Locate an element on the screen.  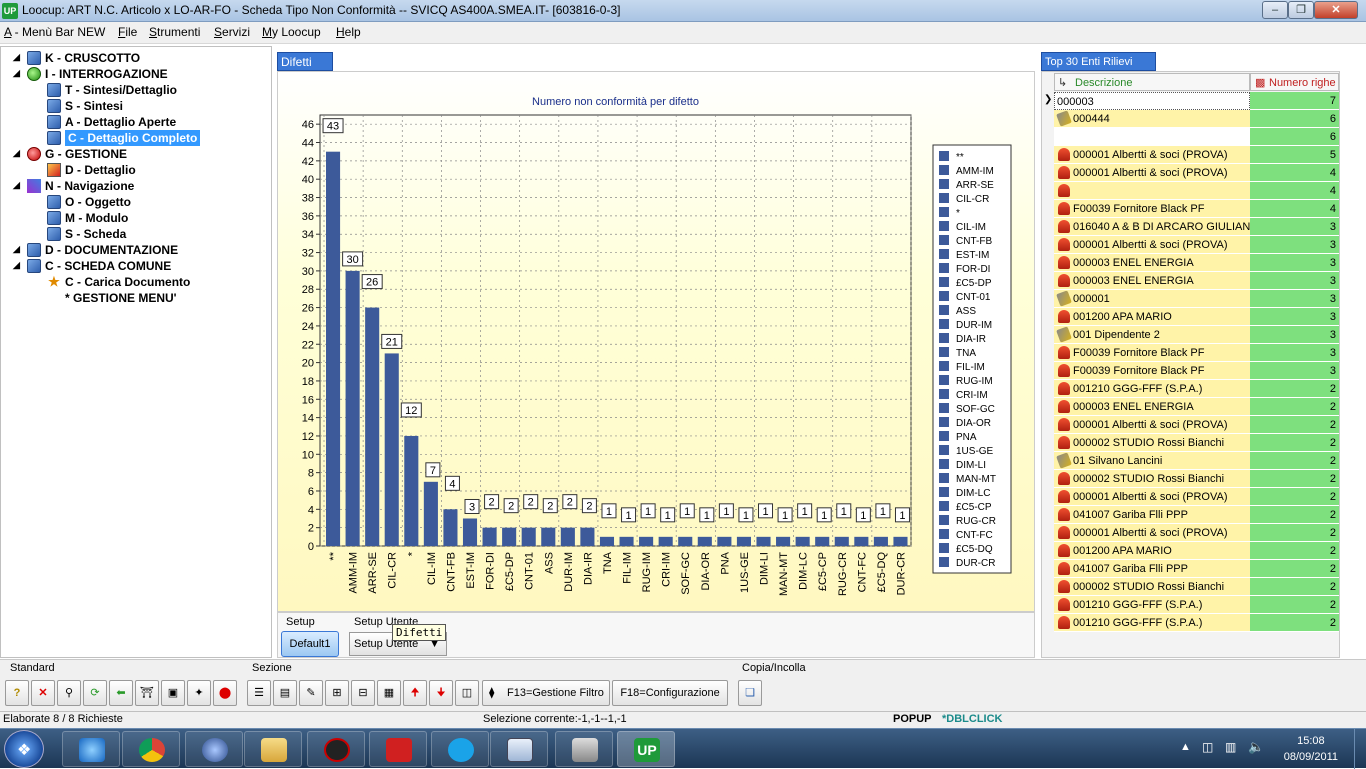
default1-button: Default1 is located at coordinates (310, 644).